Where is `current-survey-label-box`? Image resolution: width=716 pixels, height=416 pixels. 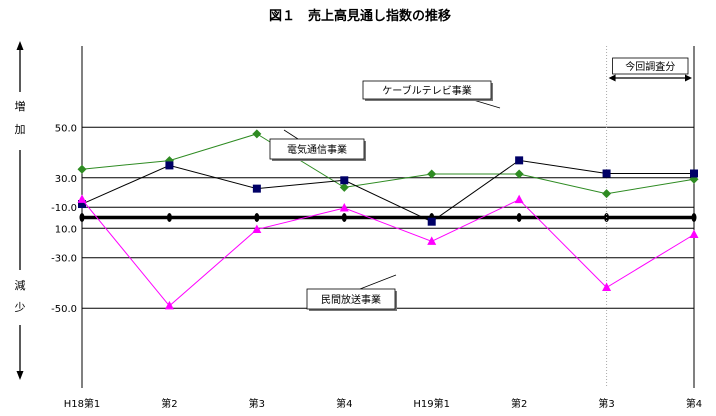
current-survey-label-box is located at coordinates (650, 66).